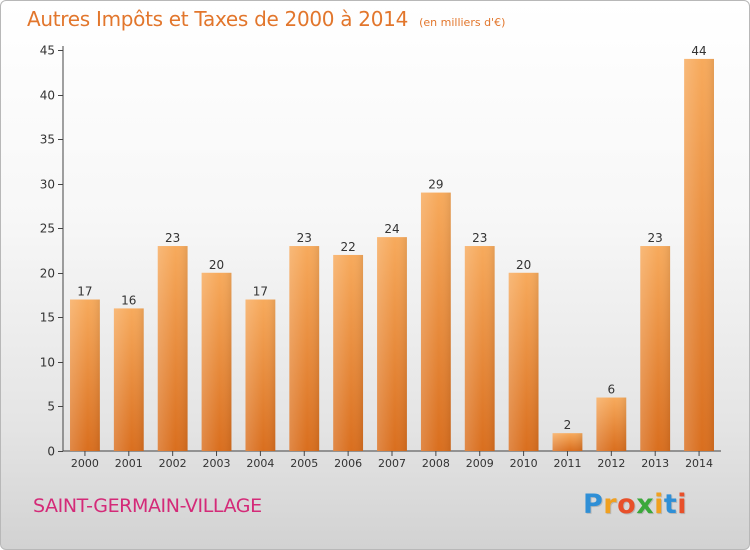 The width and height of the screenshot is (750, 550). What do you see at coordinates (51, 407) in the screenshot?
I see `y-tick-label: 5` at bounding box center [51, 407].